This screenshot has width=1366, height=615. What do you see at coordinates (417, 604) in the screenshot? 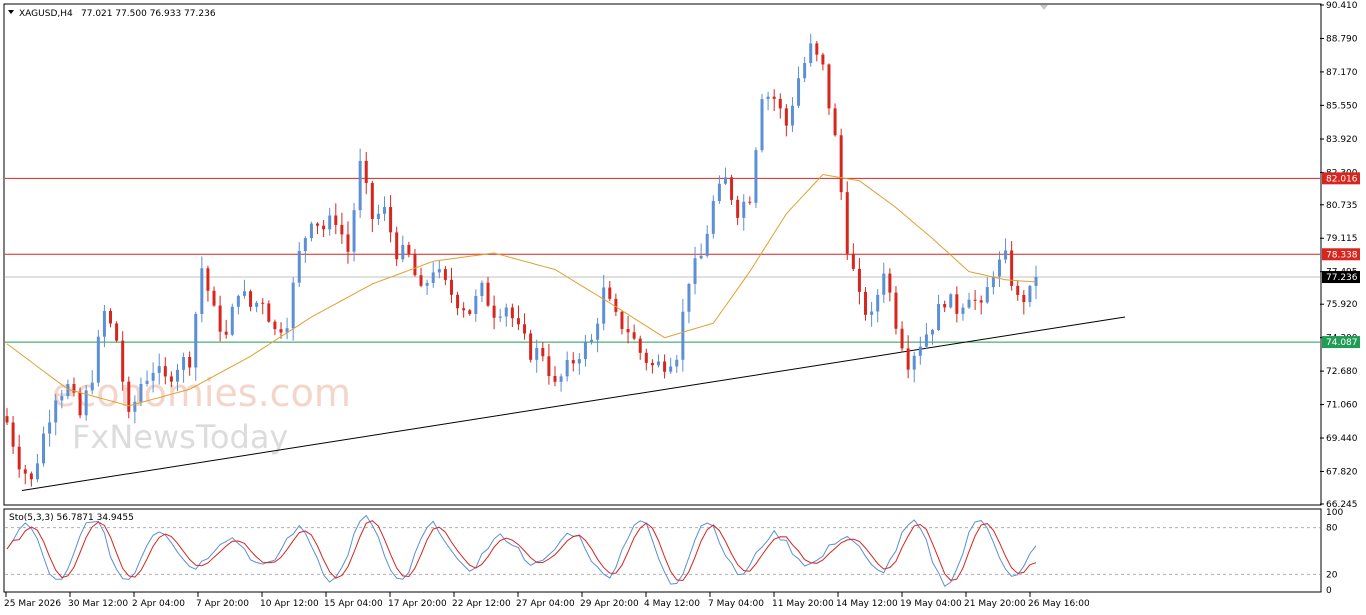
I see `time-tick-label: 17 Apr 20:00` at bounding box center [417, 604].